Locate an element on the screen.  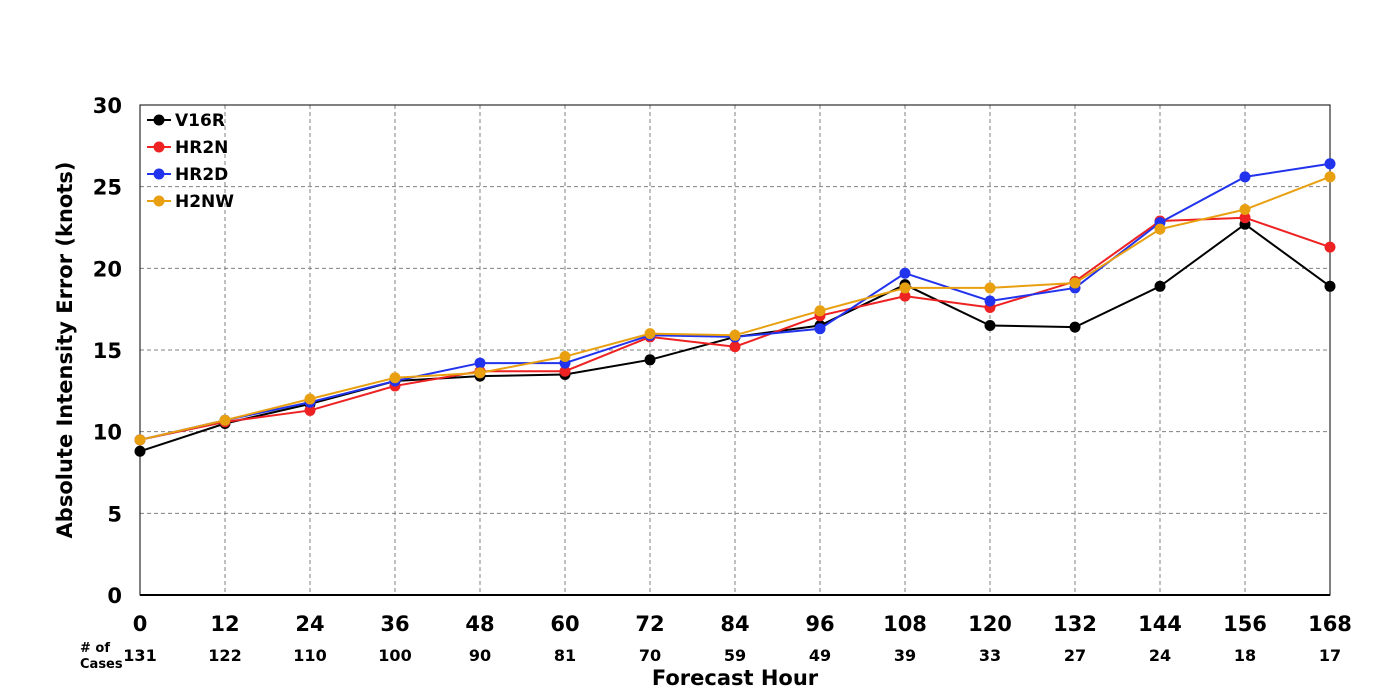
case-count-label: 122 is located at coordinates (224, 655).